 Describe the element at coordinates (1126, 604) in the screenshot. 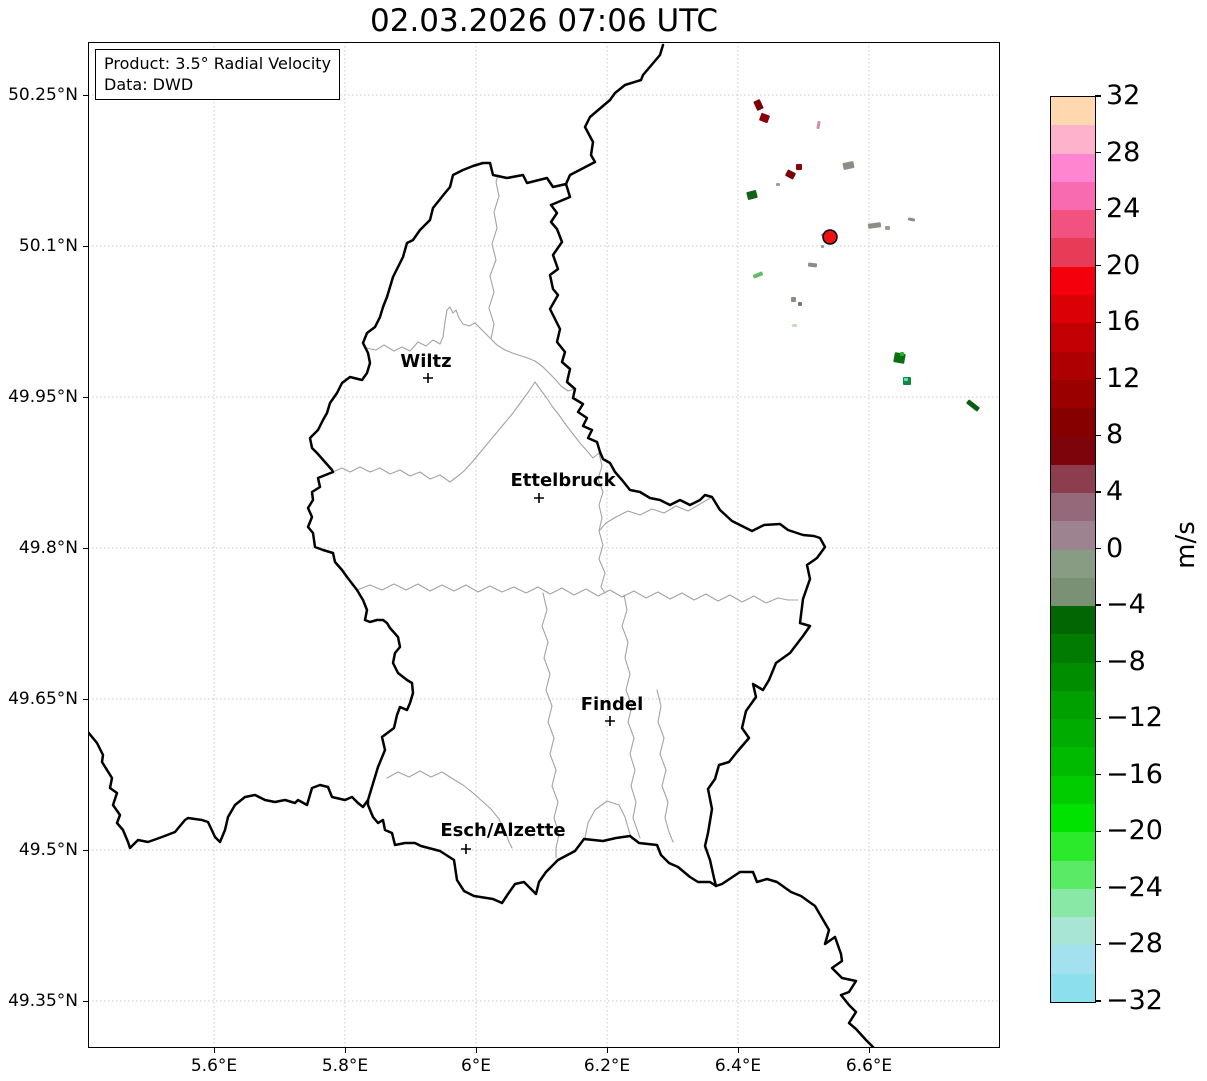

I see `colorbar-tick-label: −4` at that location.